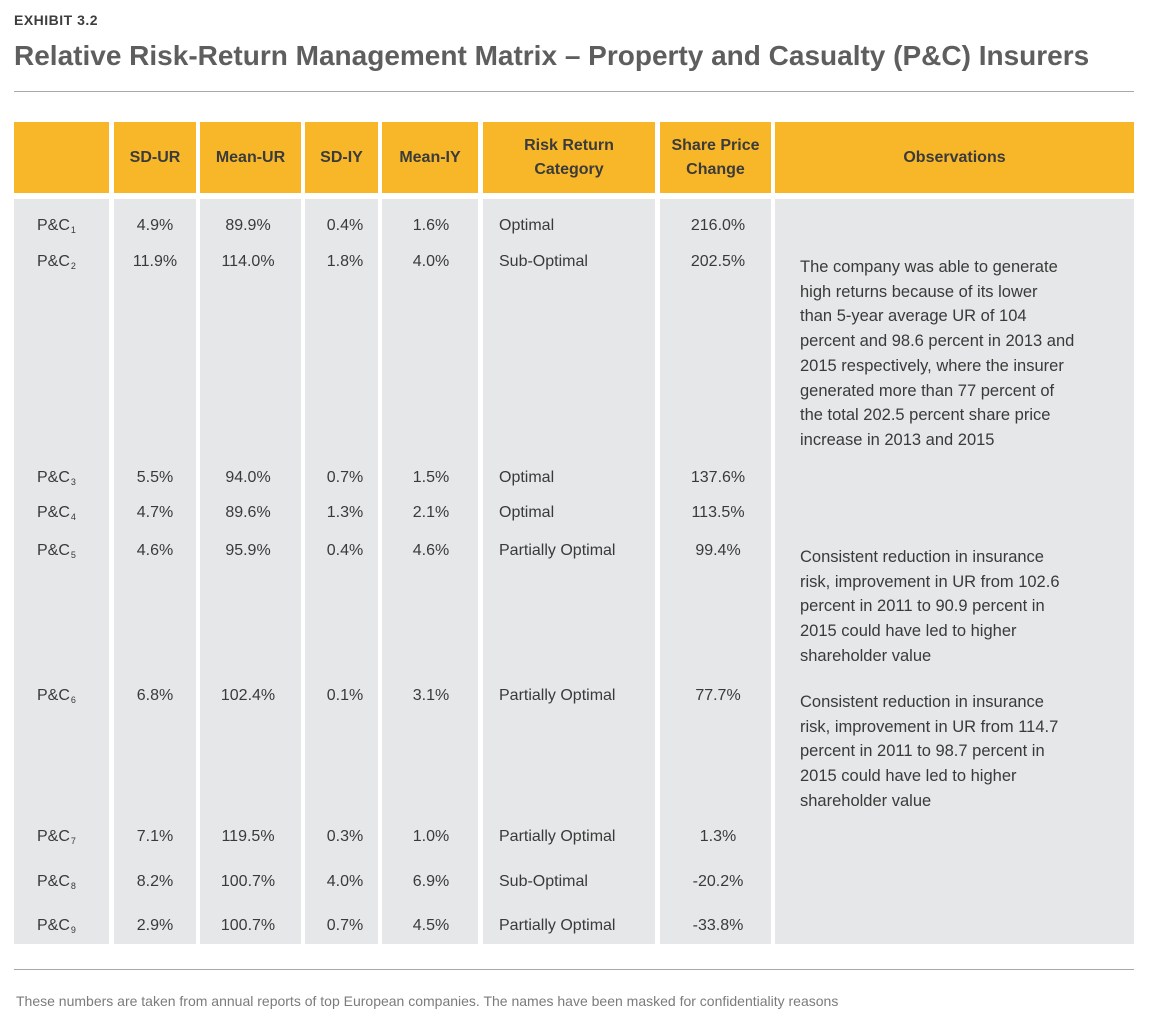 This screenshot has height=1028, width=1150. I want to click on company-index: 2, so click(73, 266).